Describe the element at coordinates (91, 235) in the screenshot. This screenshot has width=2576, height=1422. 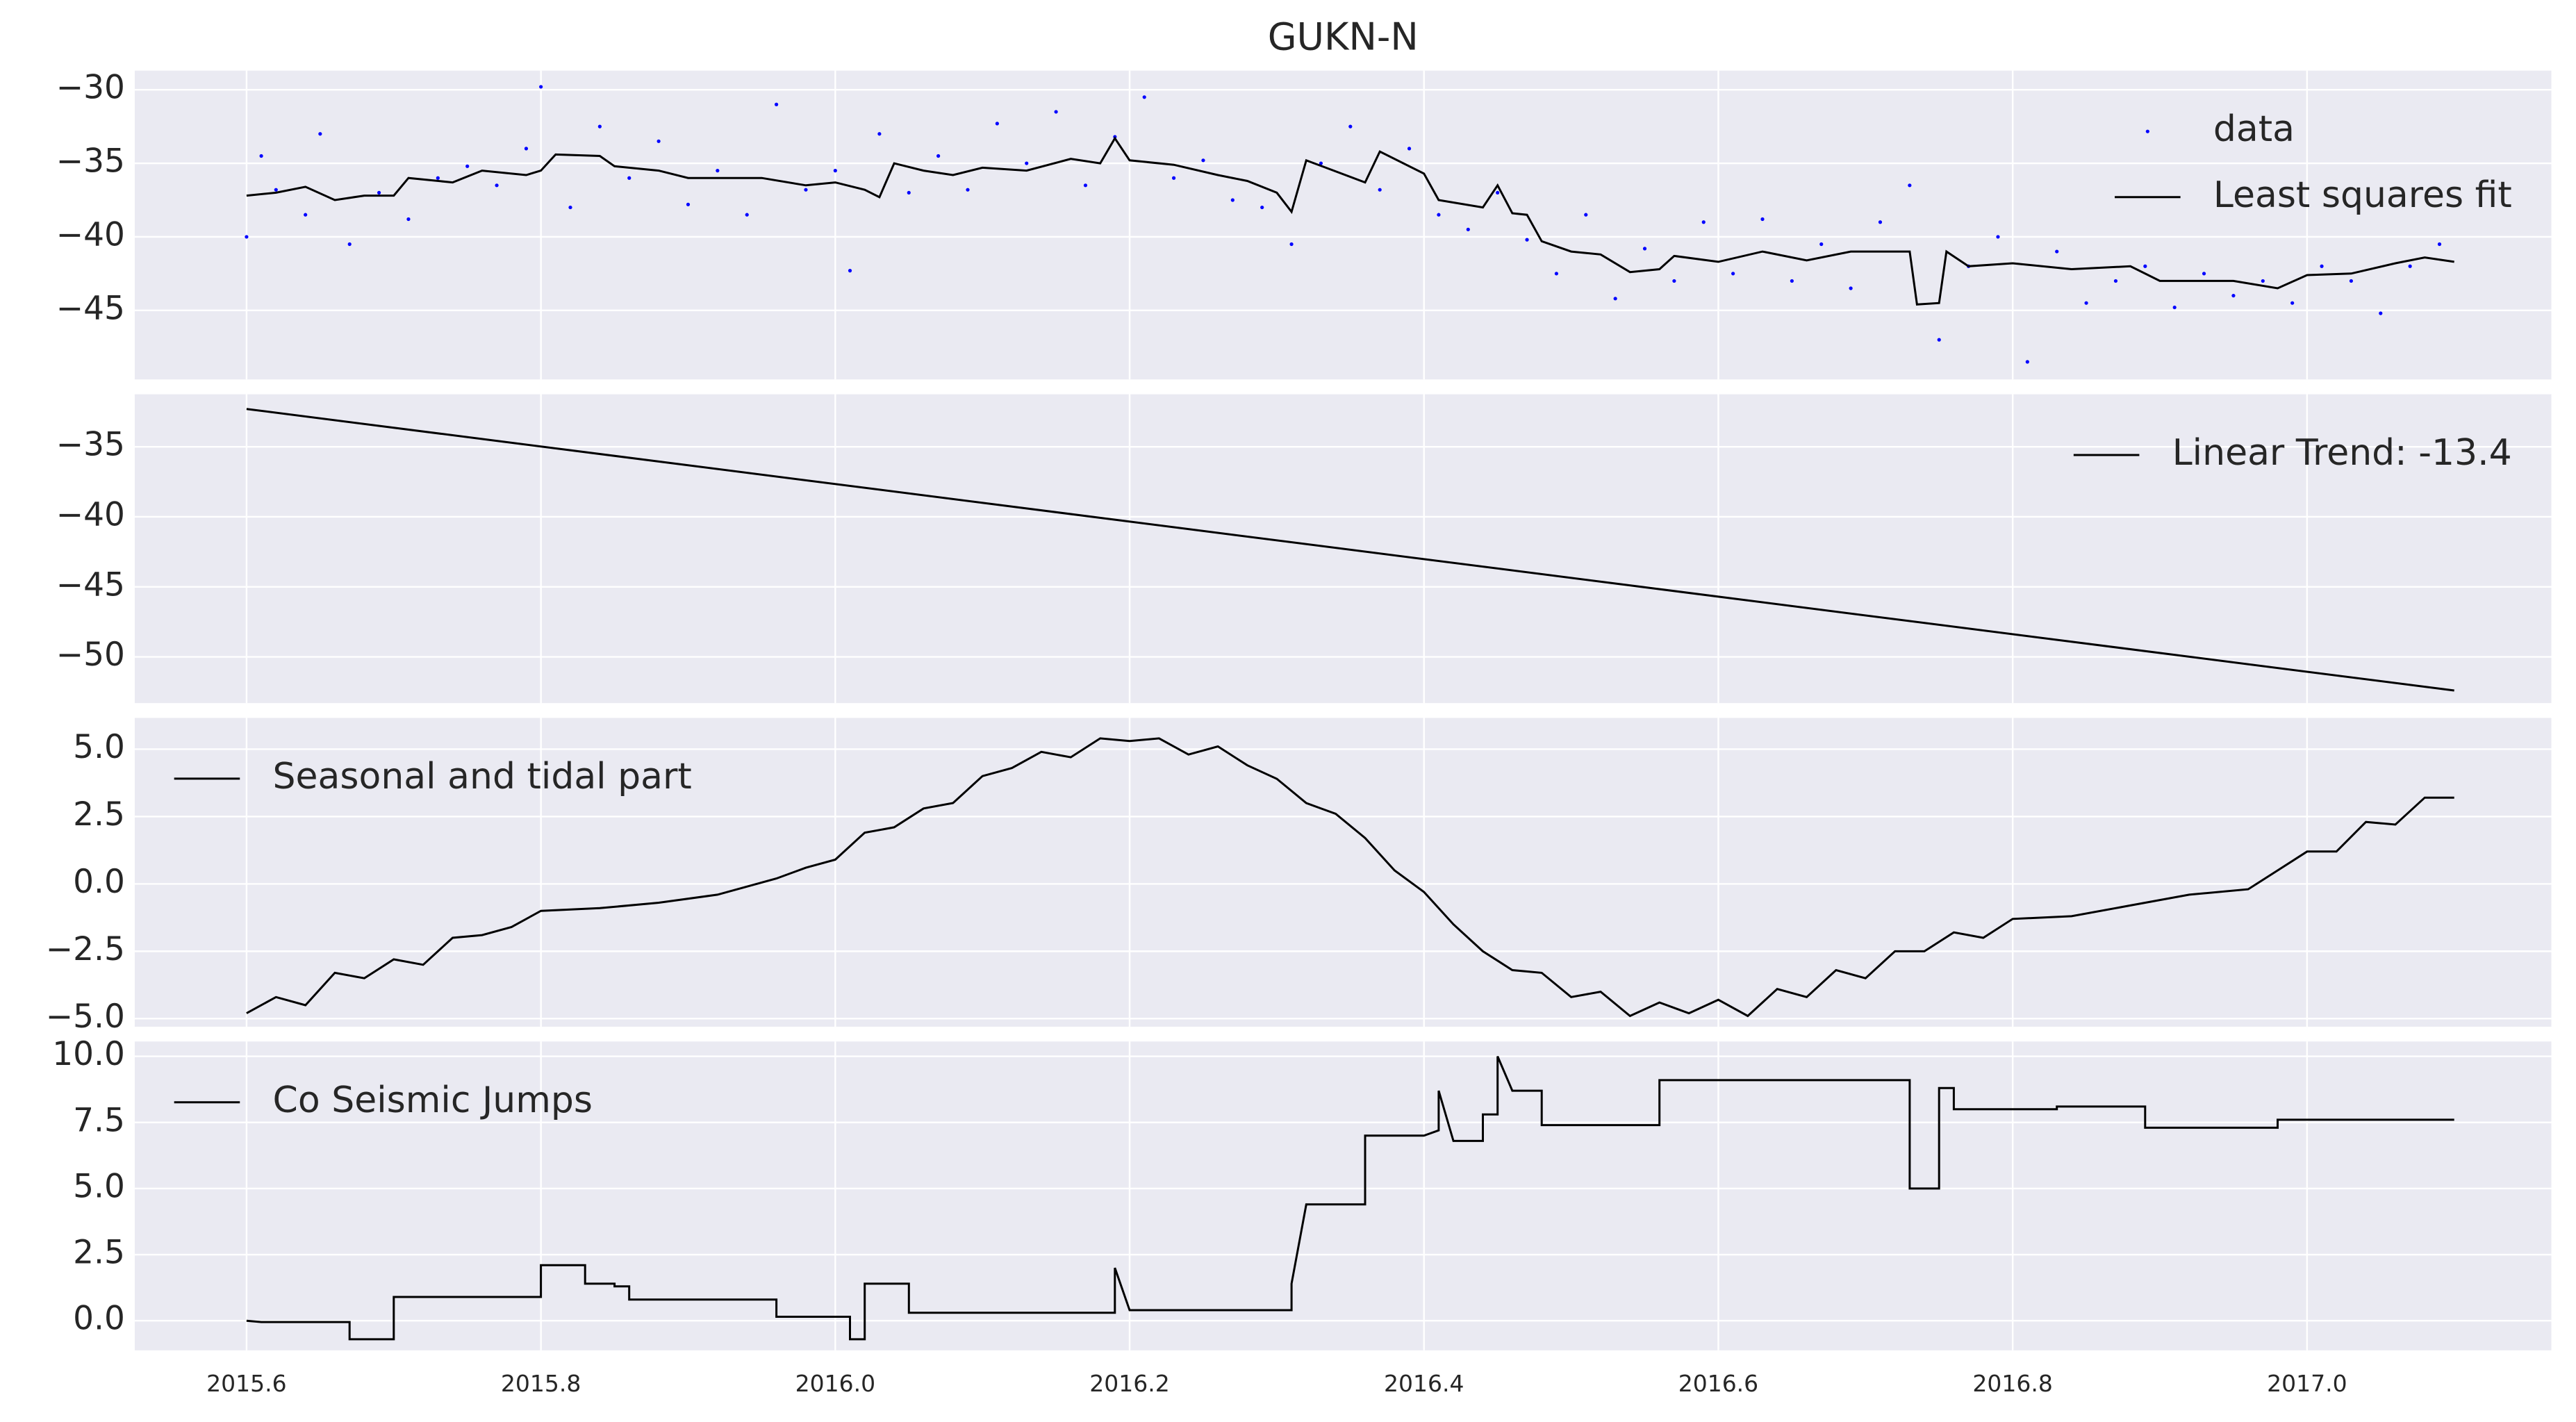
I see `y-tick-label: −40` at that location.